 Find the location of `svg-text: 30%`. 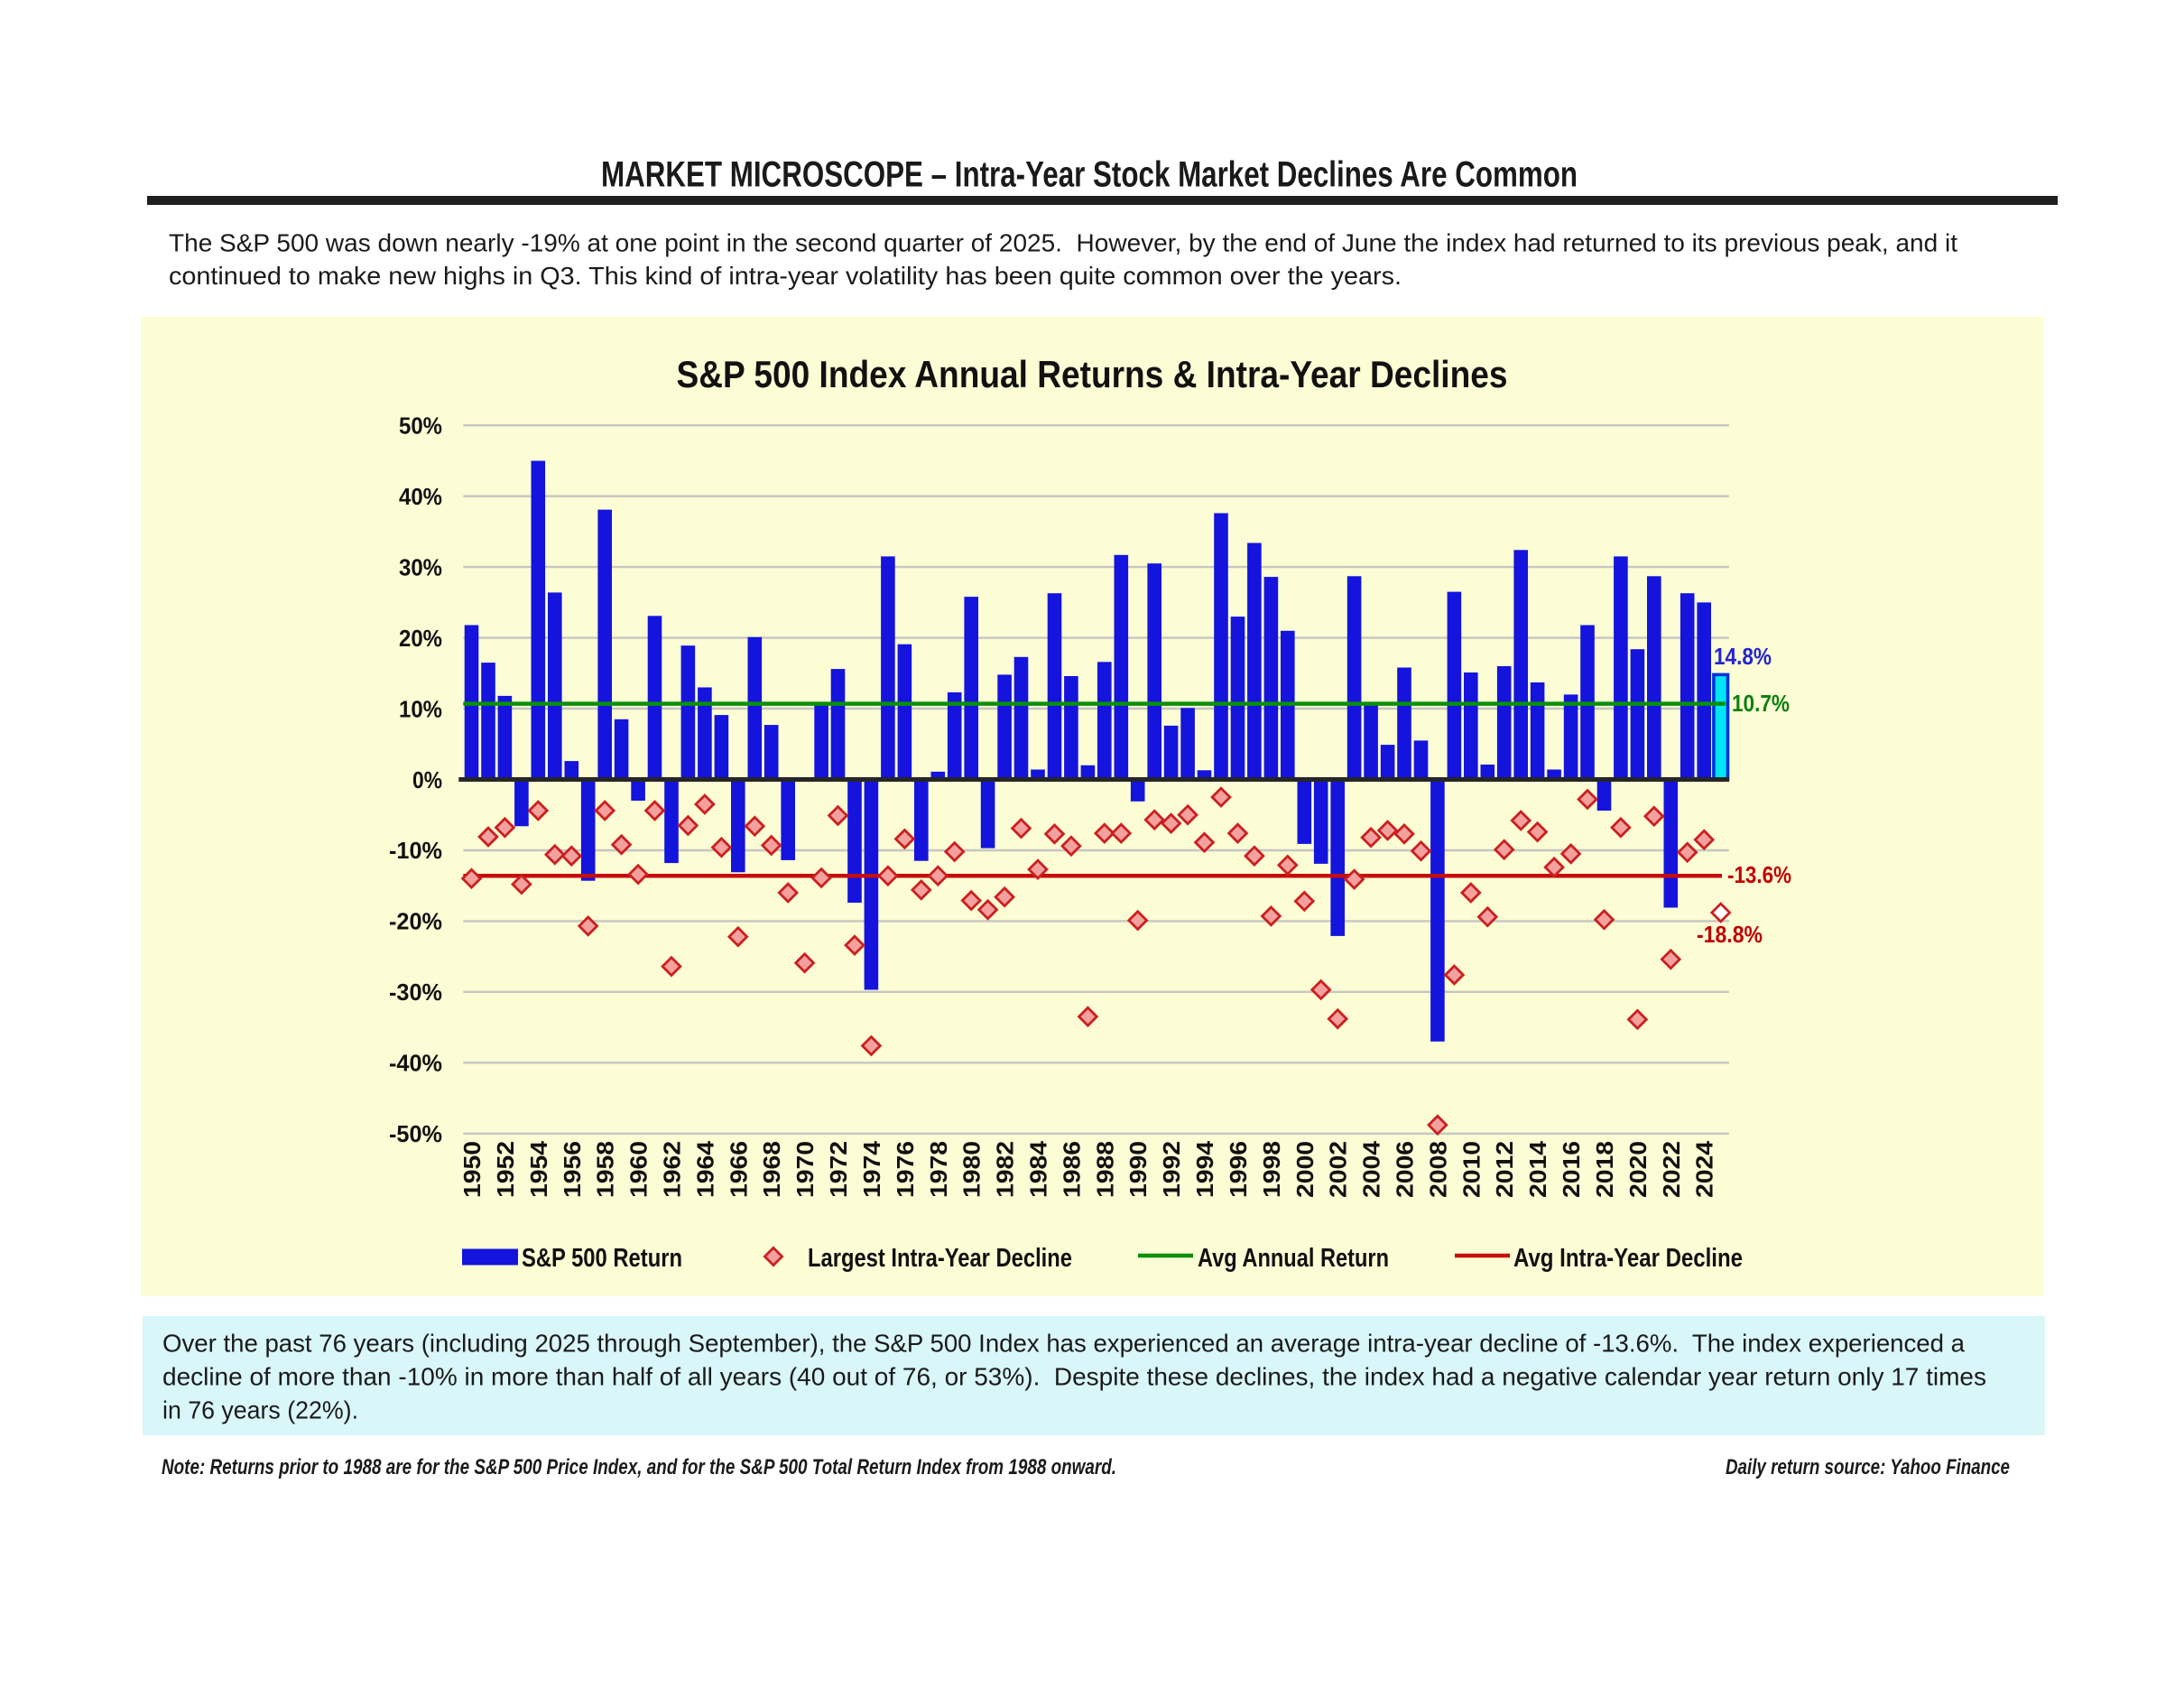

svg-text: 30% is located at coordinates (420, 567).